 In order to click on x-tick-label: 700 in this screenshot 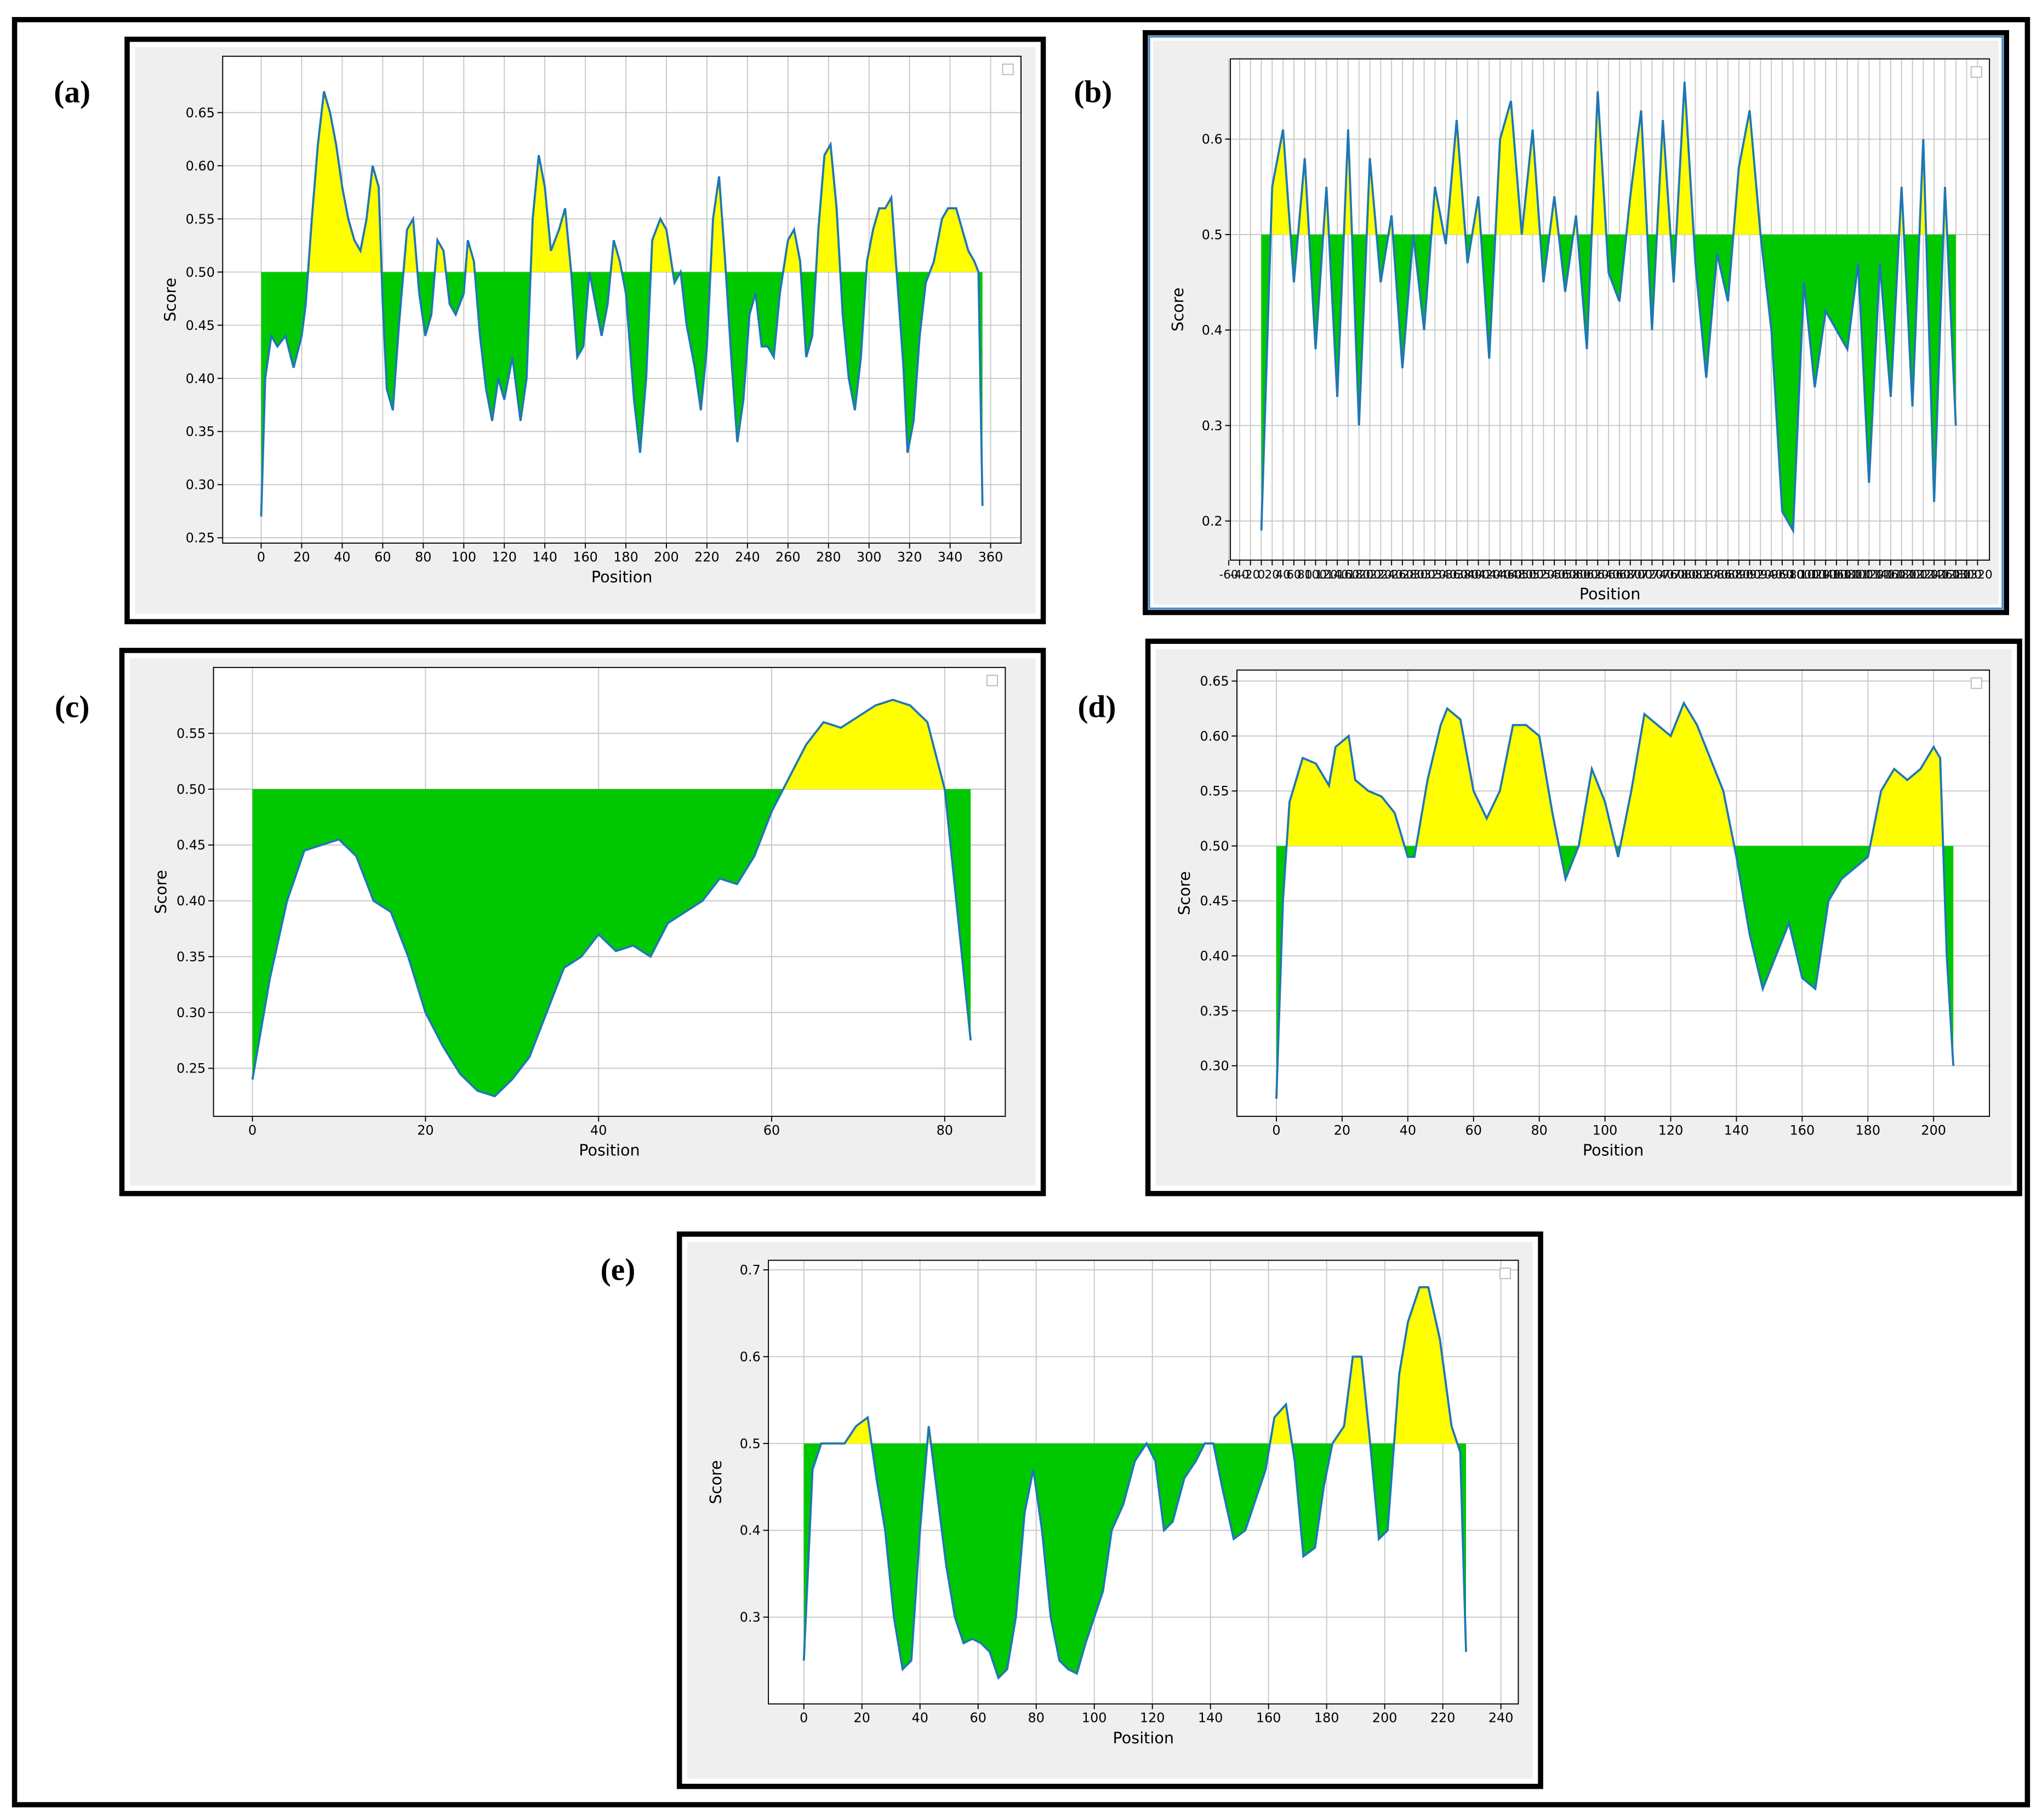, I will do `click(1641, 575)`.